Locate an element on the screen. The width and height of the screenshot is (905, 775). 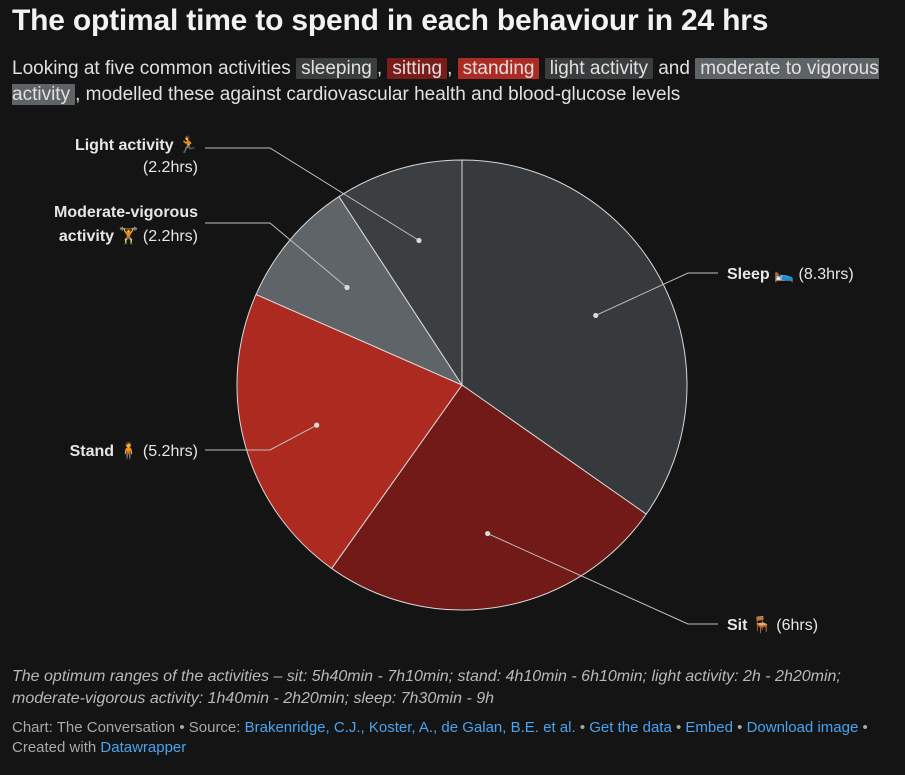
download-image-link: Download image is located at coordinates (802, 727).